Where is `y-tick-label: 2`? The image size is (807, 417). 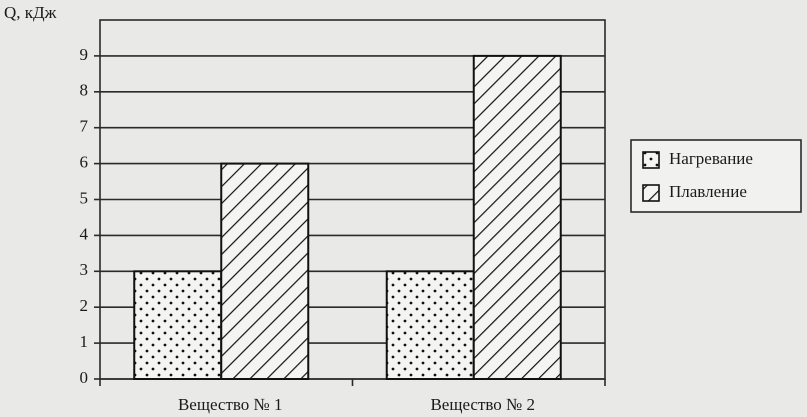
y-tick-label: 2 is located at coordinates (84, 305).